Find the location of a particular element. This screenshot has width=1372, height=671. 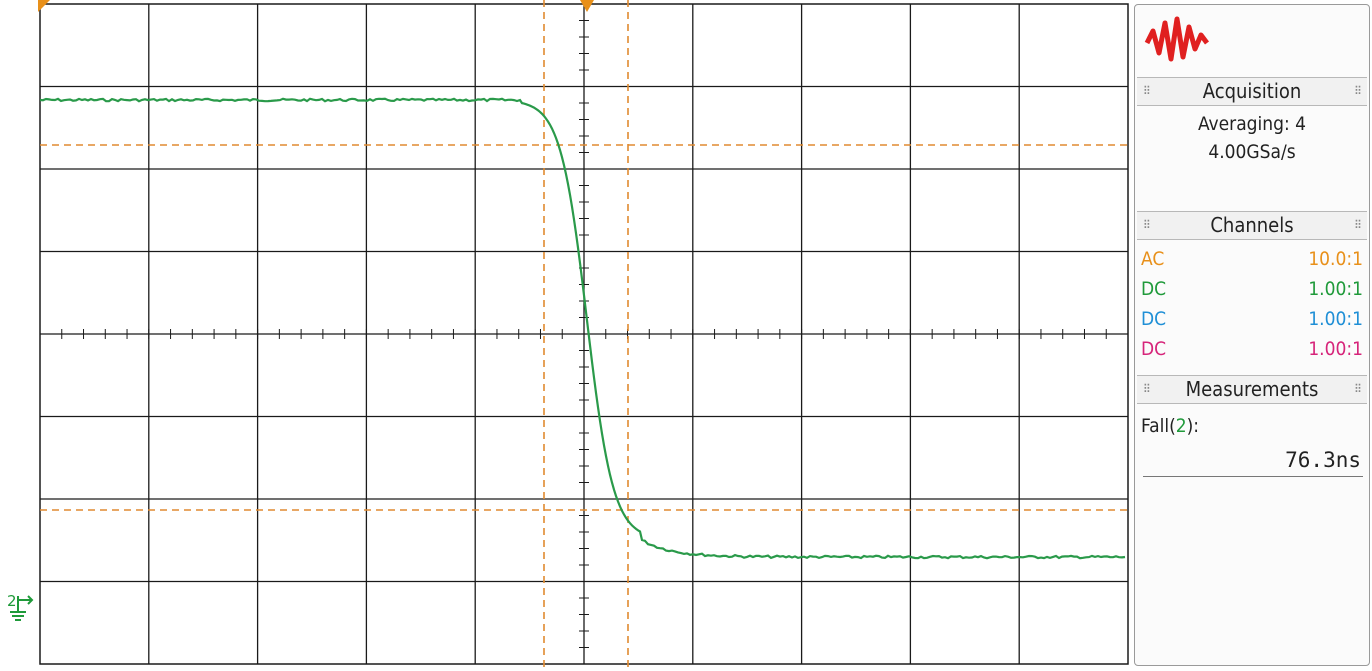

channel-coupling: AC is located at coordinates (1153, 259).